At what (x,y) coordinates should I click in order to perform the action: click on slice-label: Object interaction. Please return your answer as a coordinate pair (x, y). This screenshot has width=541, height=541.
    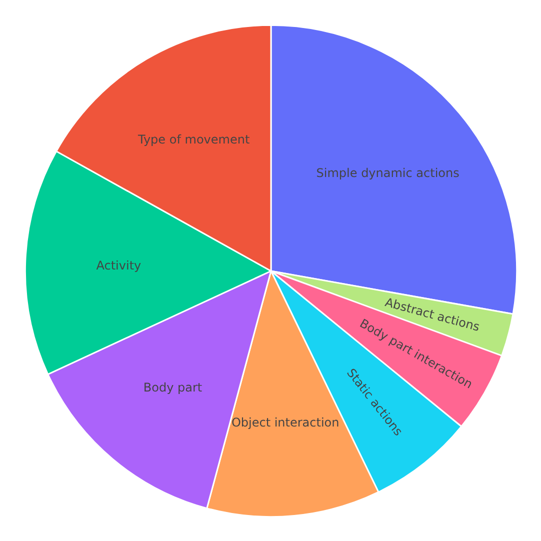
    Looking at the image, I should click on (285, 423).